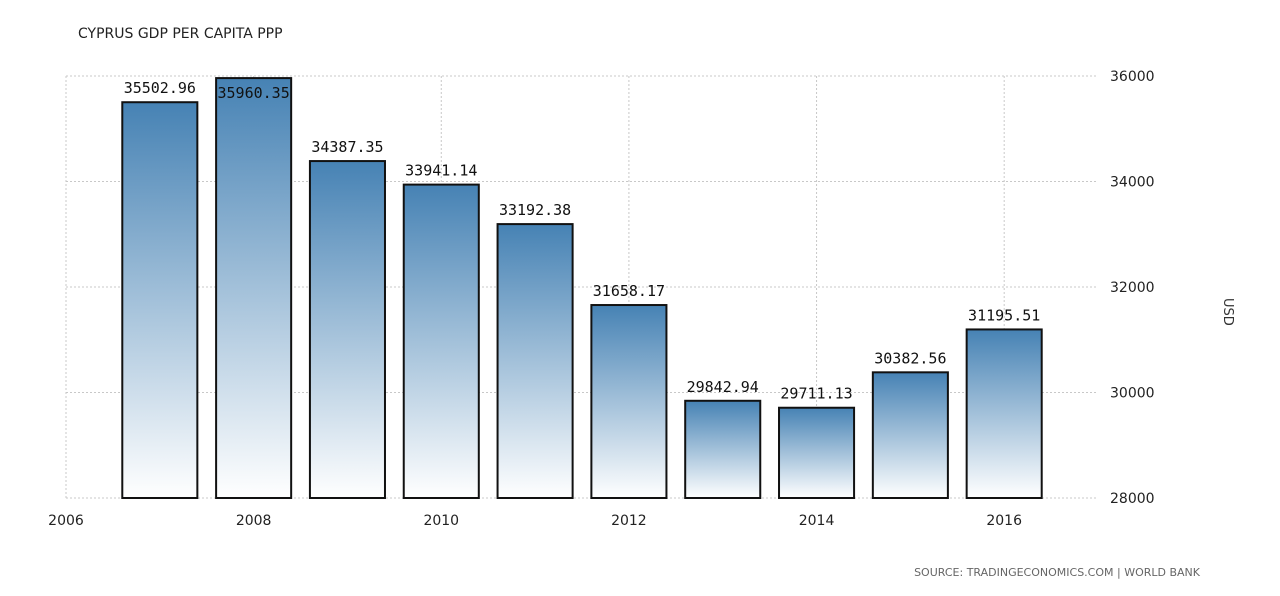 Image resolution: width=1280 pixels, height=596 pixels. What do you see at coordinates (1132, 183) in the screenshot?
I see `y-tick-label: 34000` at bounding box center [1132, 183].